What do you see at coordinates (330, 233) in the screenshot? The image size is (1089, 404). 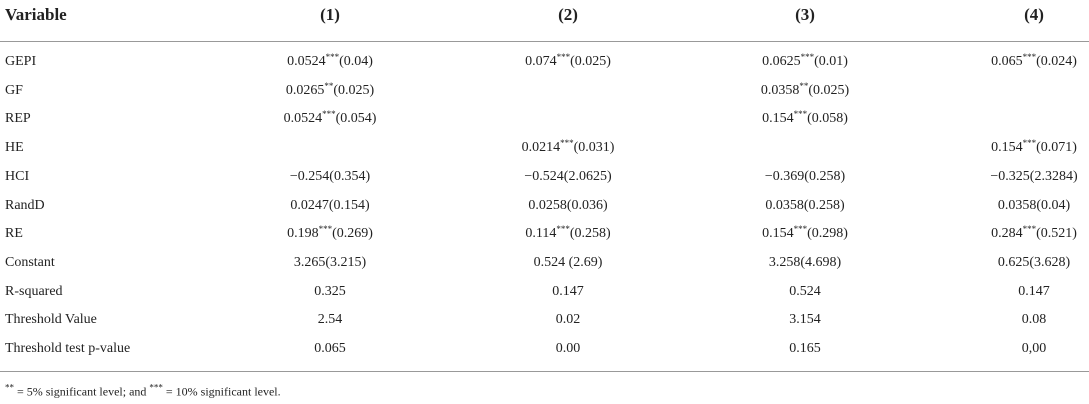 I see `table-cell: 0.198***(0.269)` at bounding box center [330, 233].